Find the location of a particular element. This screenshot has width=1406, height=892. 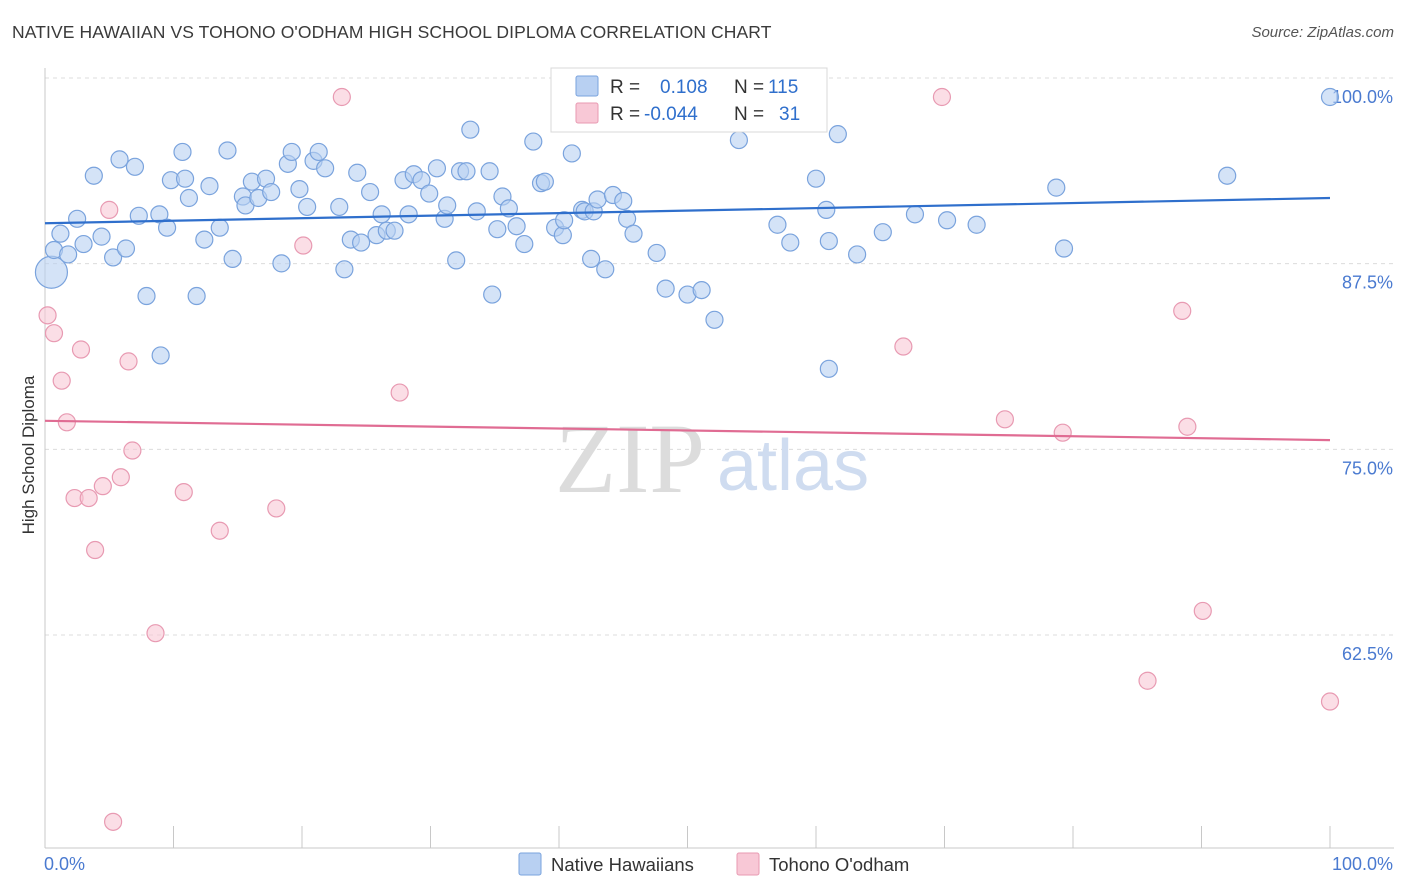

stats-n-value-blue: 115 is located at coordinates (783, 87).